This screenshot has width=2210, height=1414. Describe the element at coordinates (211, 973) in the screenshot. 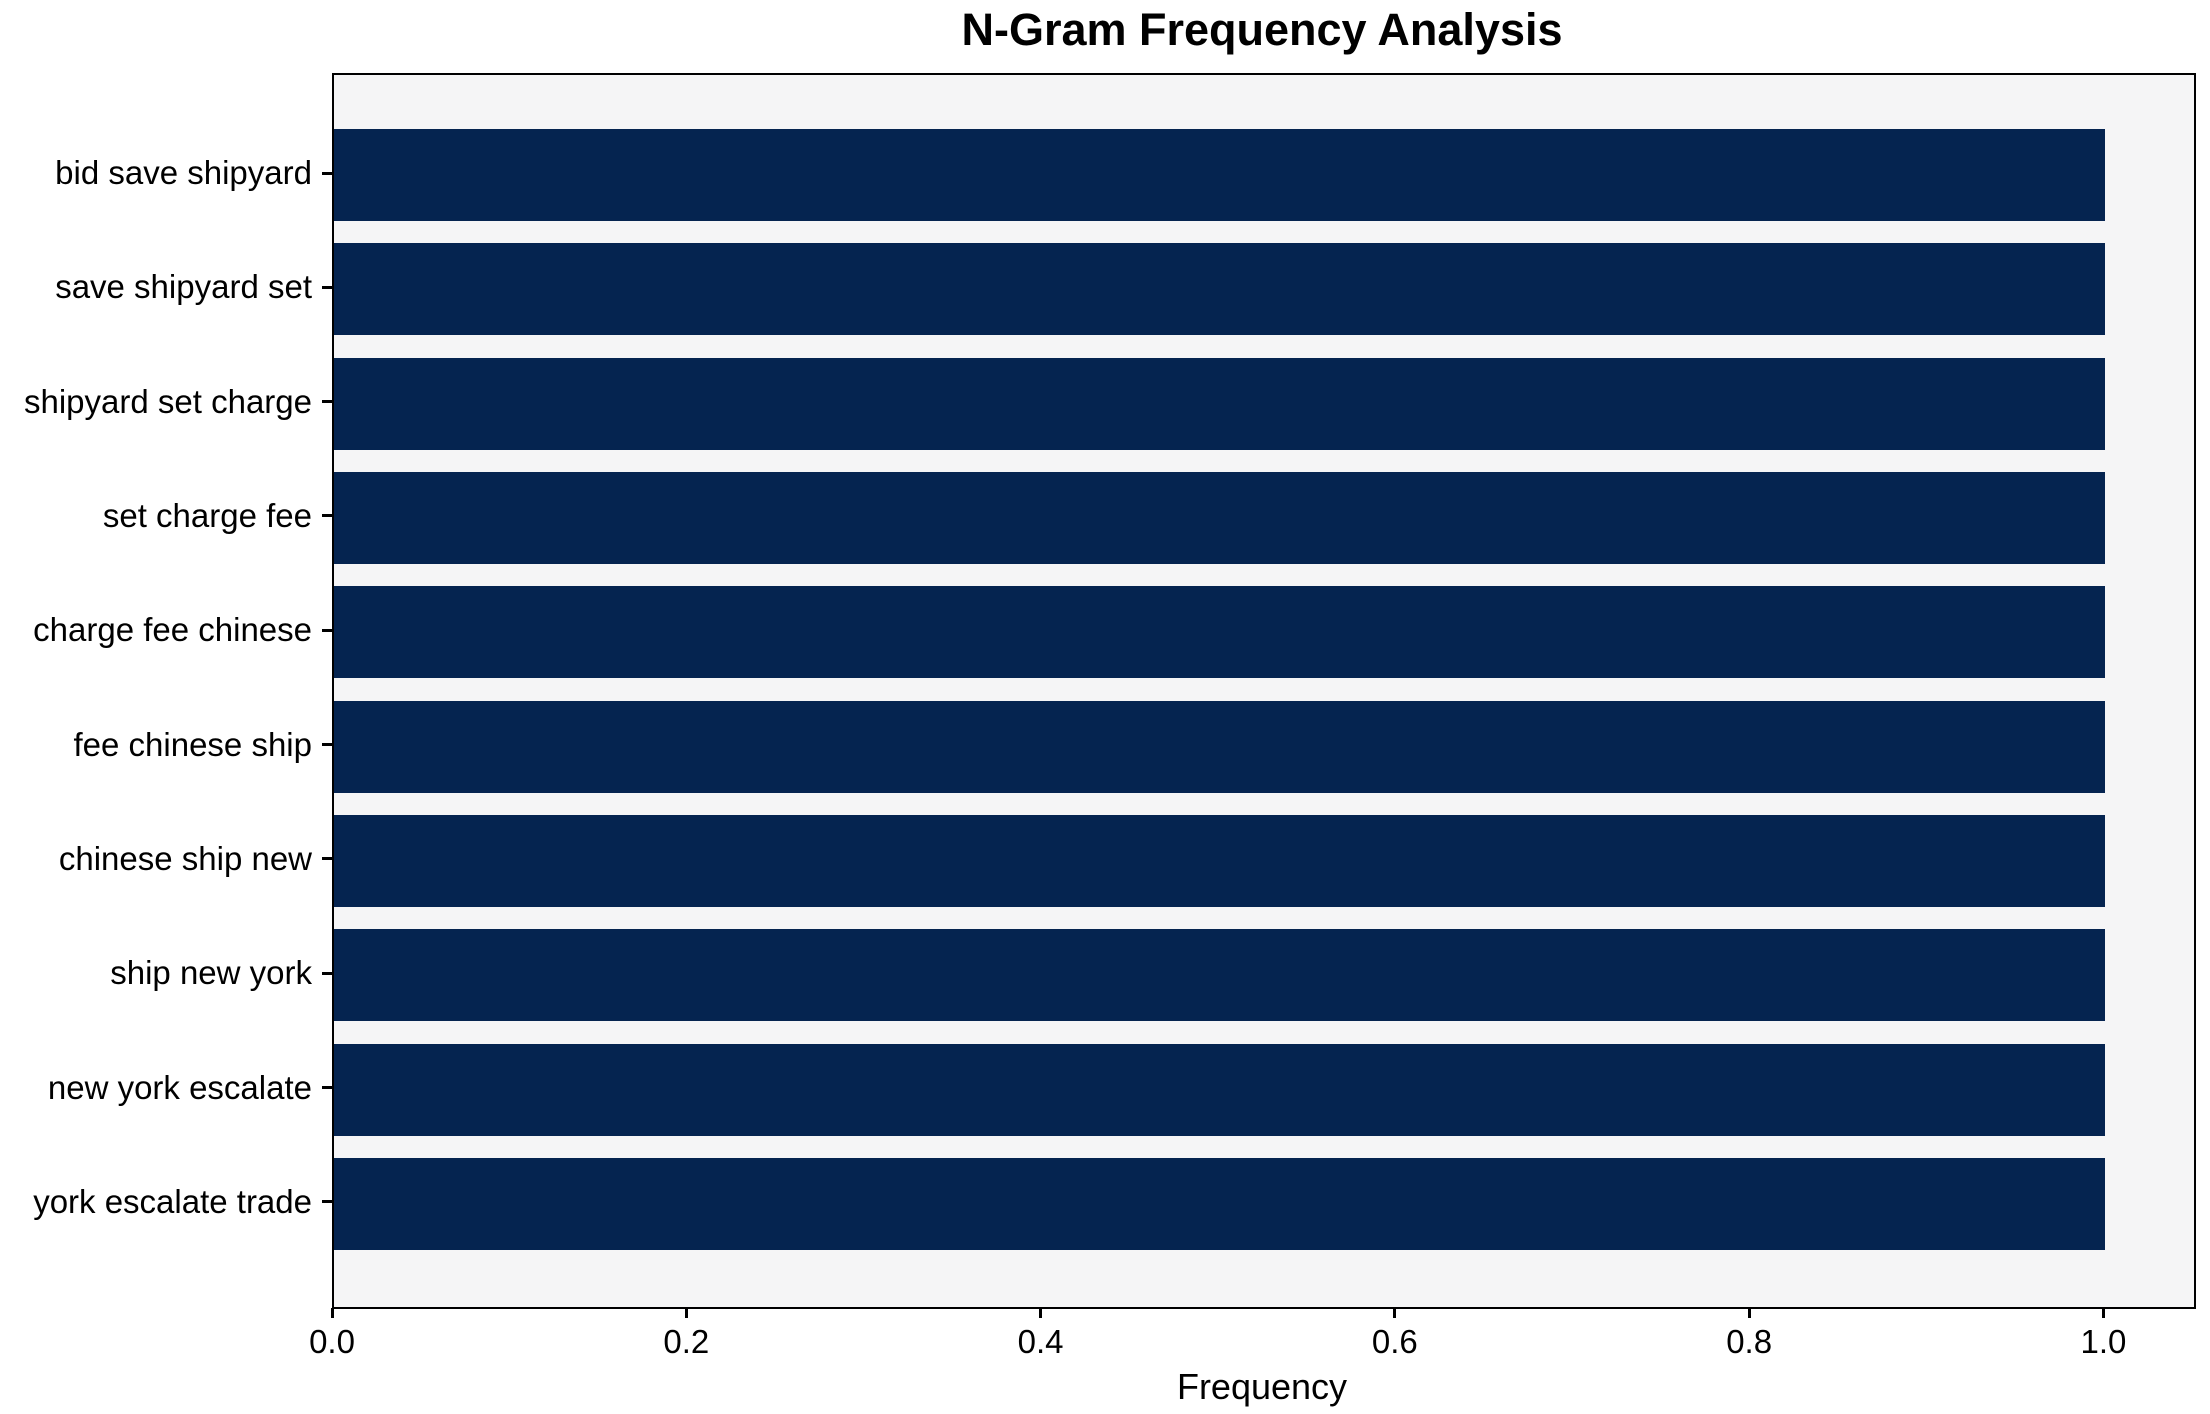

I see `y-tick-label: ship new york` at that location.